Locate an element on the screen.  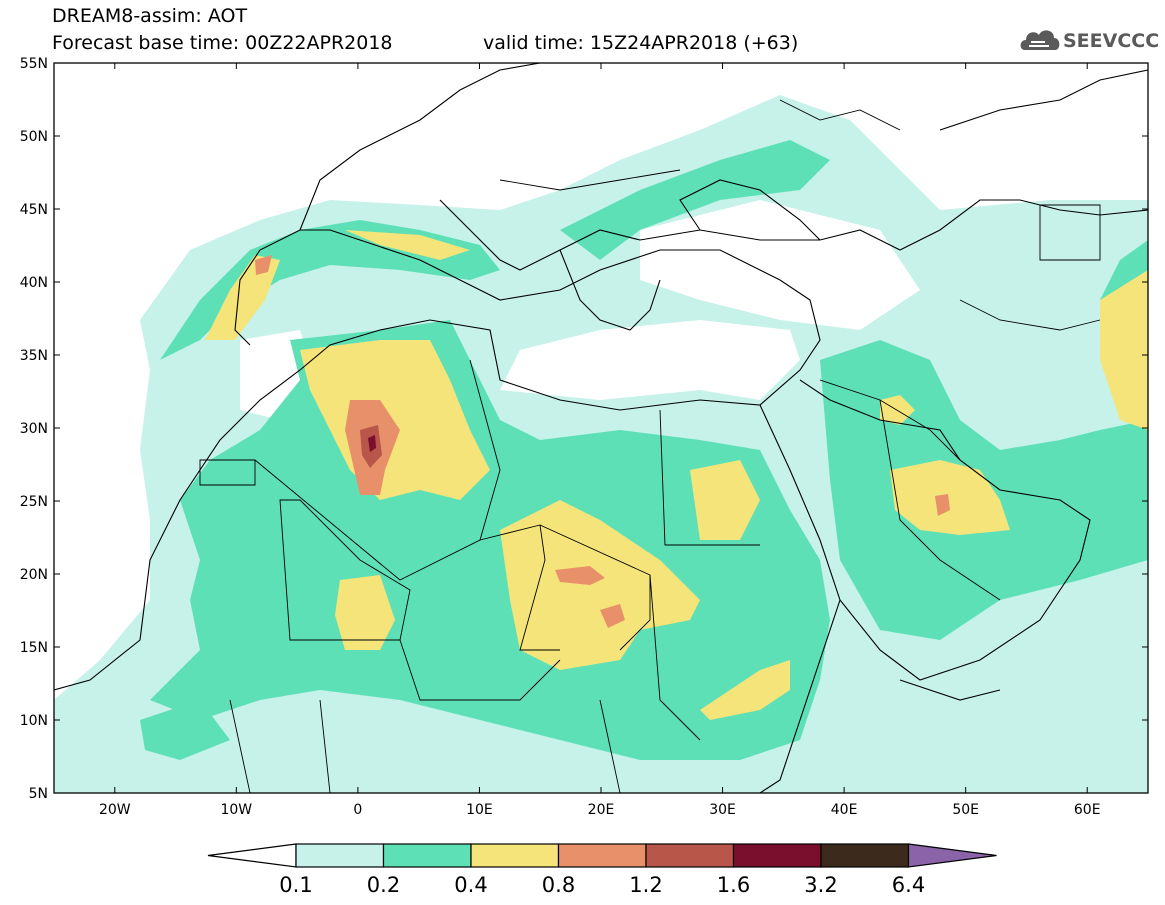
lon-tick-label: 50E is located at coordinates (965, 810).